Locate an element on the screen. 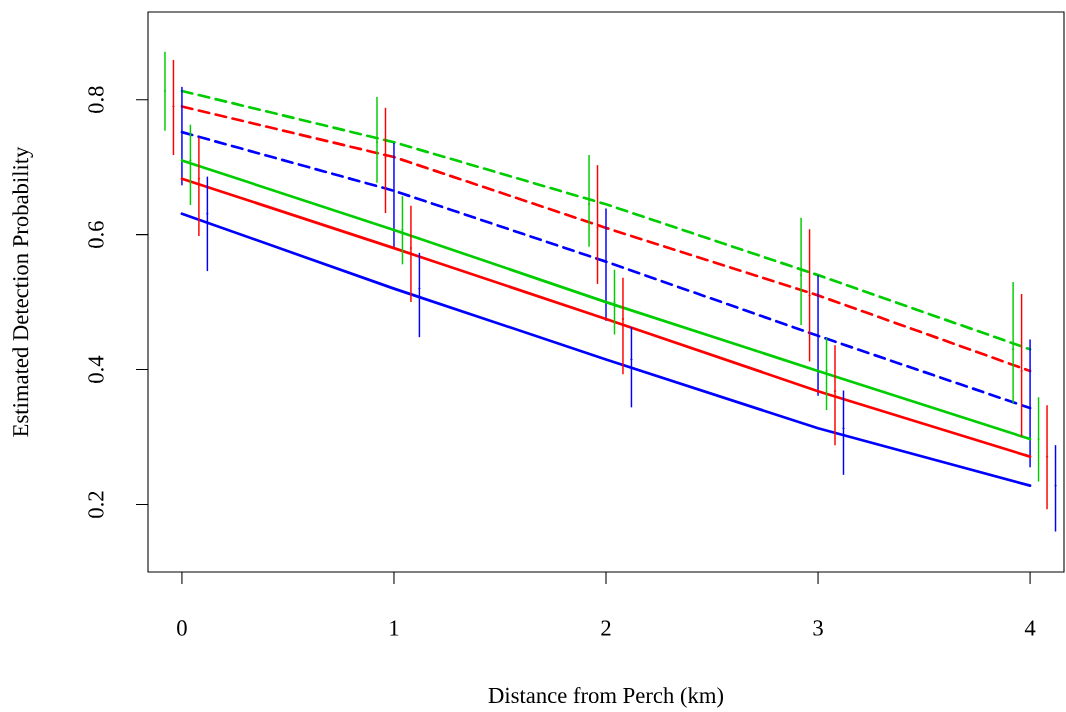  y-tick-label: 0.6 is located at coordinates (96, 234).